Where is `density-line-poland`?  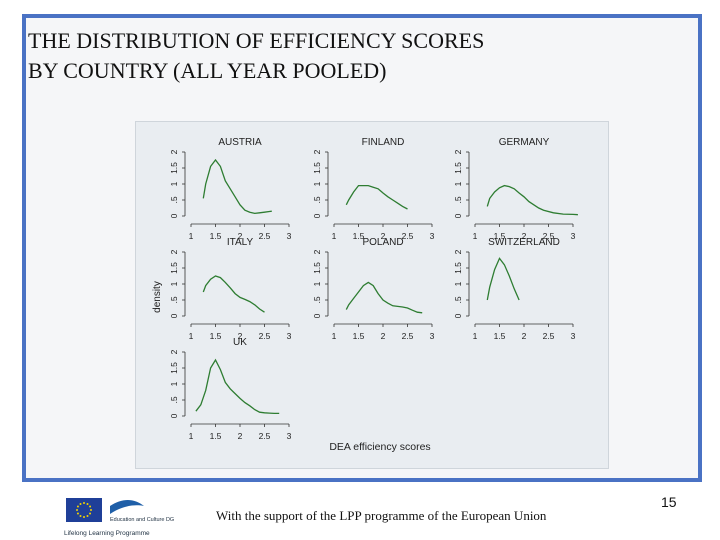 density-line-poland is located at coordinates (384, 297).